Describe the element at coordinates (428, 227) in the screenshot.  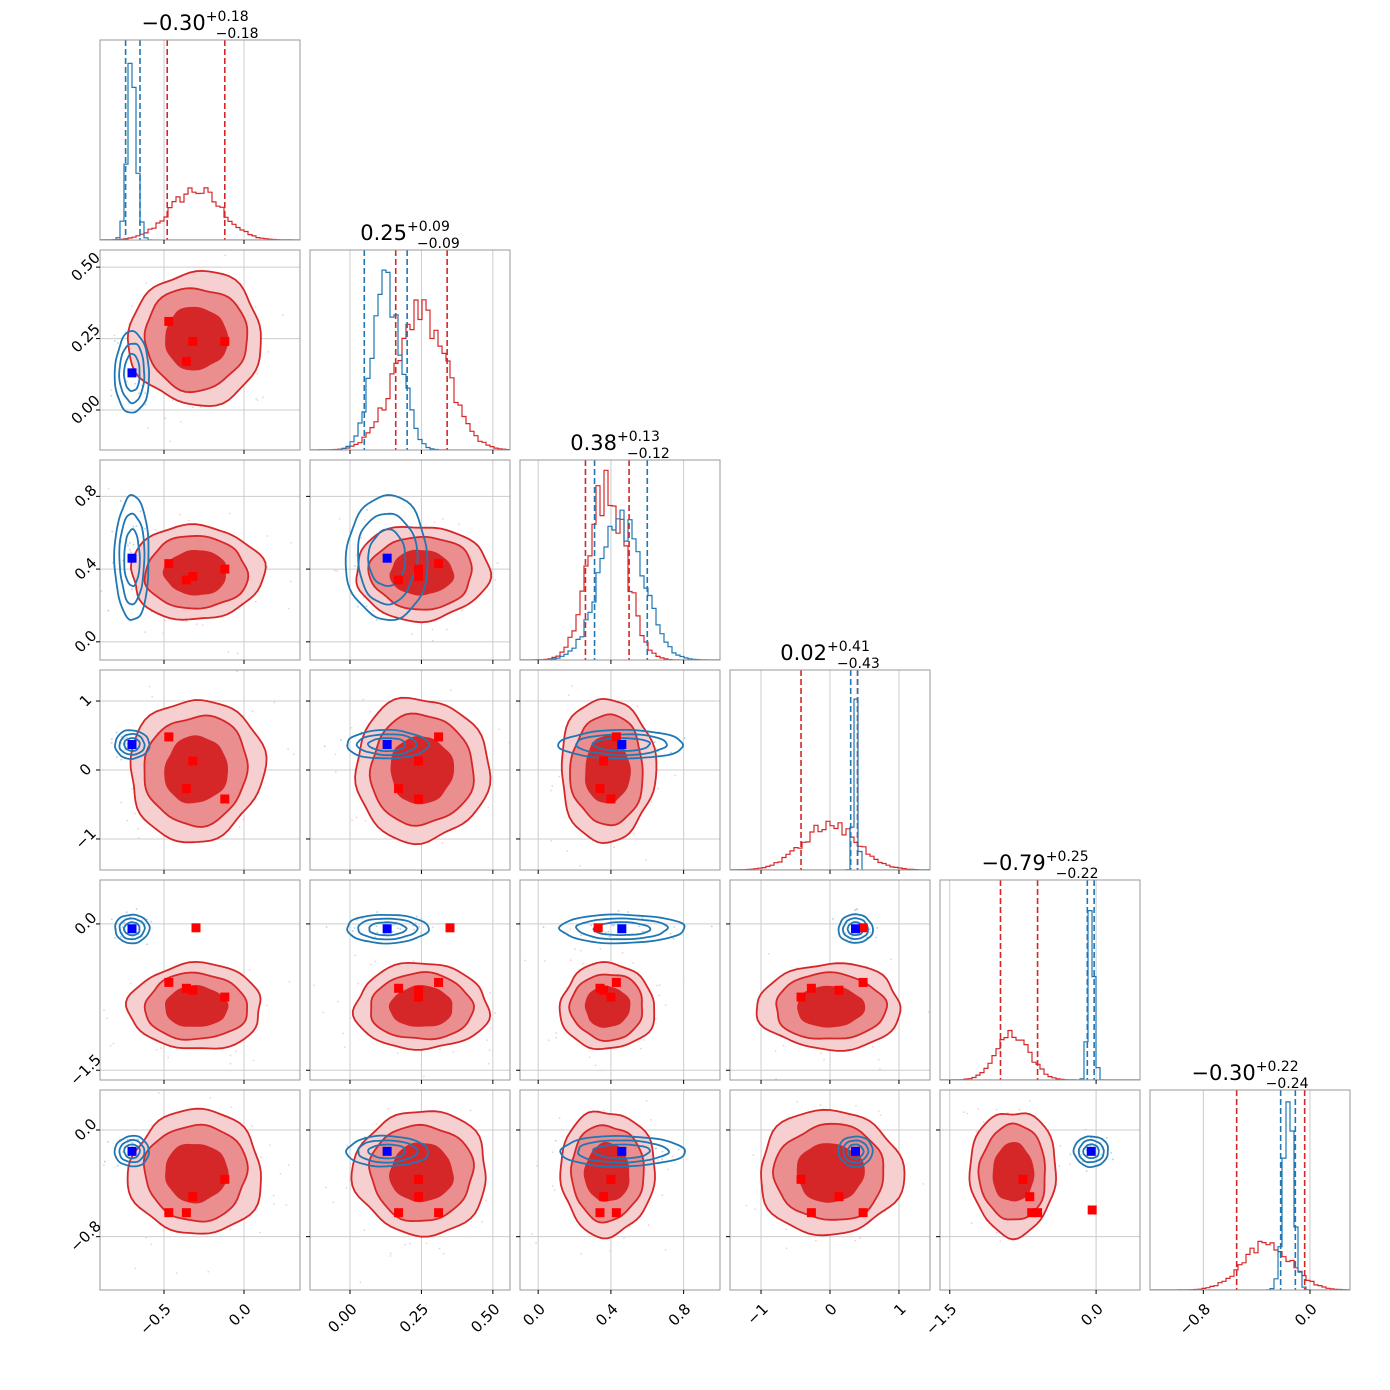
I see `title-upper: +0.09` at that location.